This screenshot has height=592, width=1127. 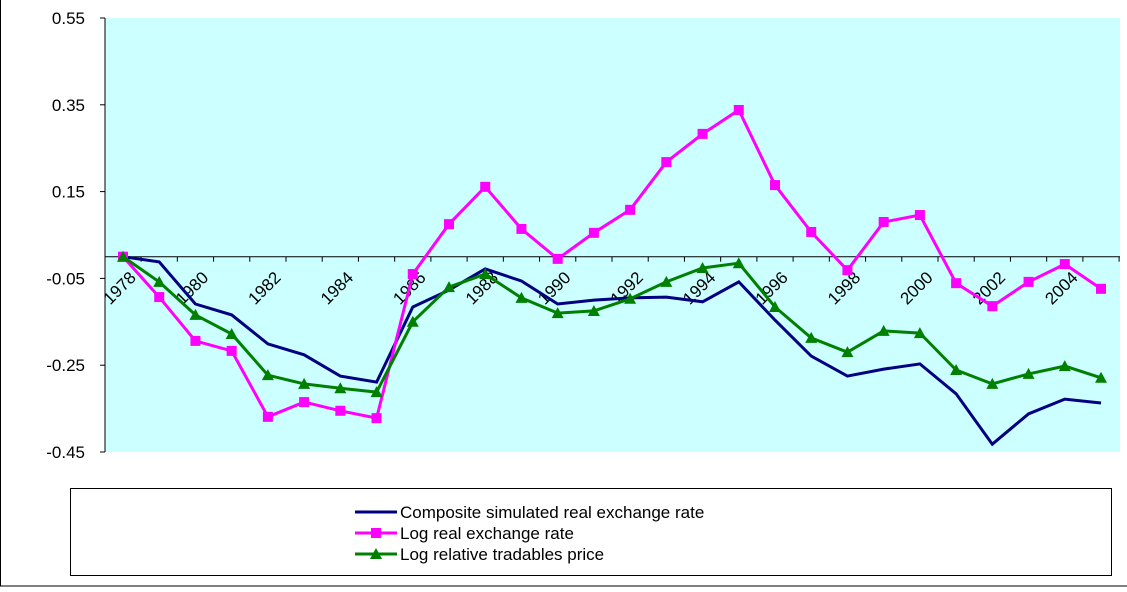 What do you see at coordinates (376, 533) in the screenshot?
I see `legend-marker` at bounding box center [376, 533].